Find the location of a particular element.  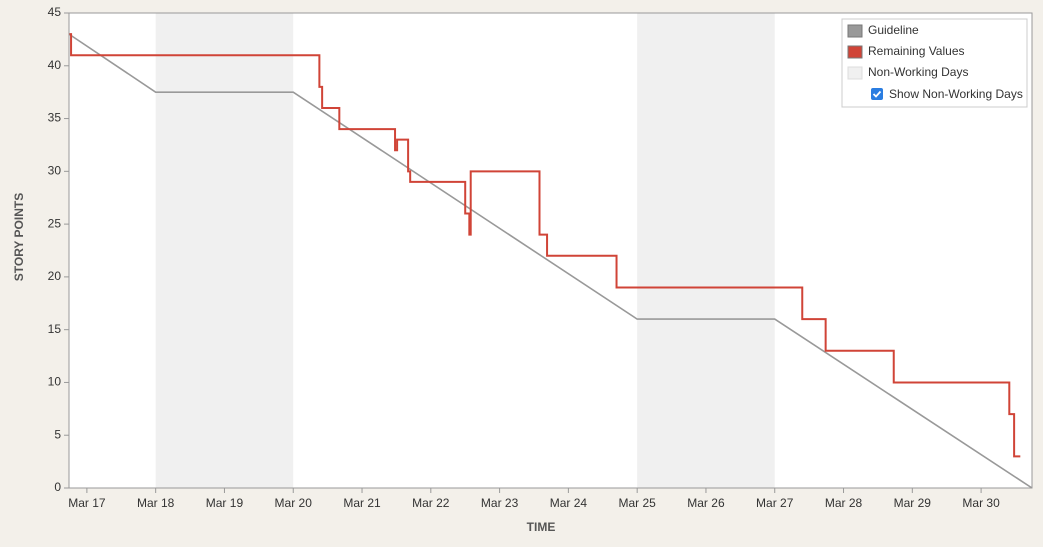

x-tick-label: Mar 17 is located at coordinates (87, 503).